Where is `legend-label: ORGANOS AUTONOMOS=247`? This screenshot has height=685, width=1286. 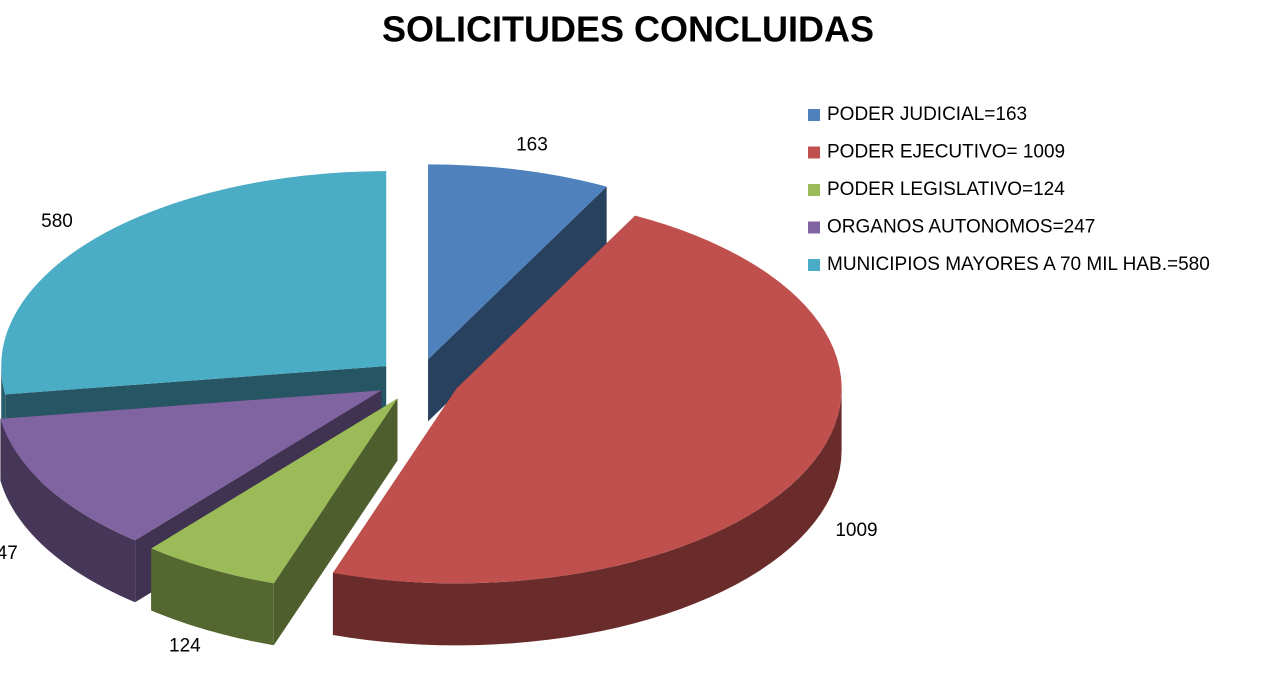
legend-label: ORGANOS AUTONOMOS=247 is located at coordinates (961, 227).